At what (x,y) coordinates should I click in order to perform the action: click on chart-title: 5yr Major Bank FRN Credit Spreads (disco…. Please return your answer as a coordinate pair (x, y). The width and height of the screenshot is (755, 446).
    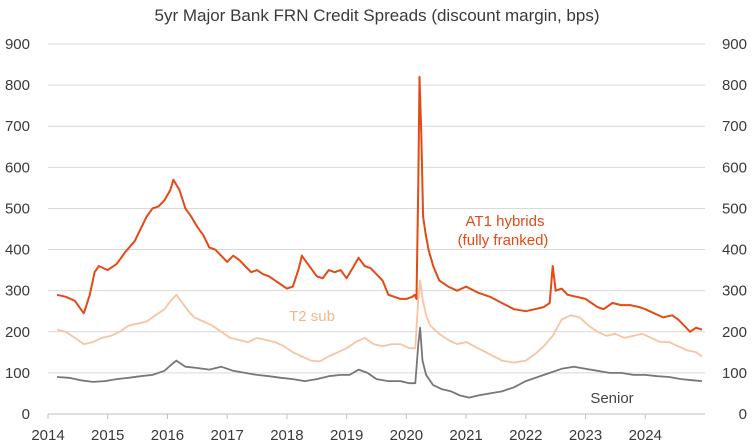
    Looking at the image, I should click on (377, 15).